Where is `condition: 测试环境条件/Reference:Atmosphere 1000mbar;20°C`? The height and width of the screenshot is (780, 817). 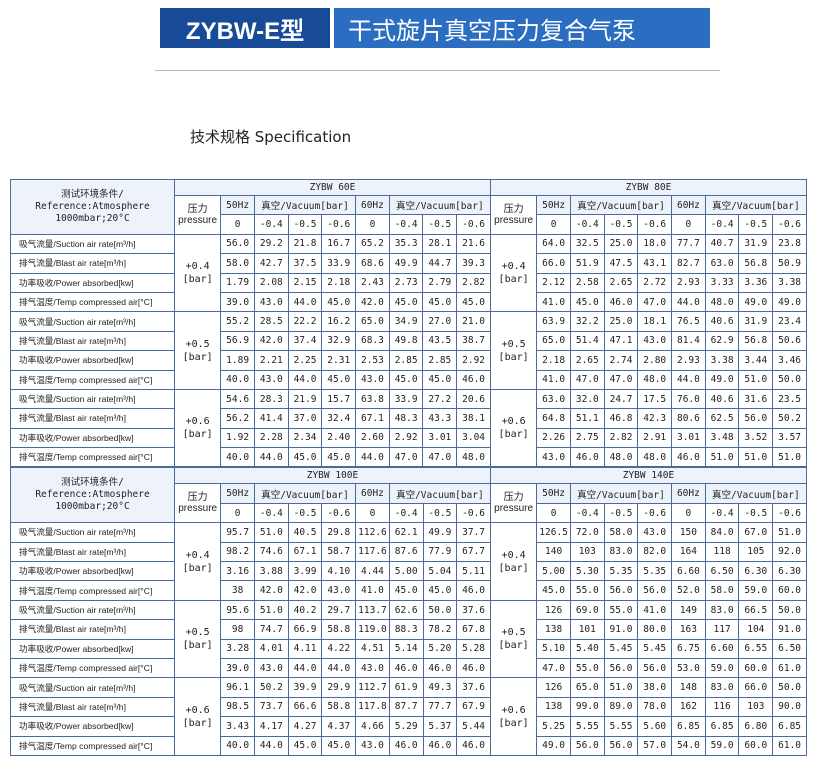 condition: 测试环境条件/Reference:Atmosphere 1000mbar;20°C is located at coordinates (92, 207).